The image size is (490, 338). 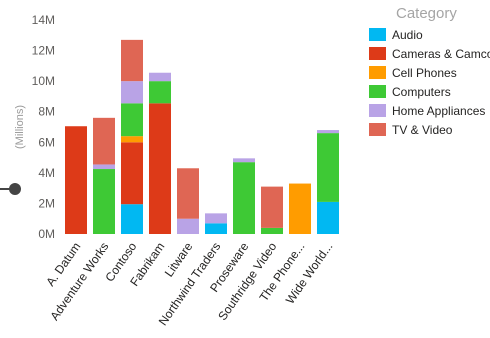 What do you see at coordinates (424, 72) in the screenshot?
I see `legend-label: Cell Phones` at bounding box center [424, 72].